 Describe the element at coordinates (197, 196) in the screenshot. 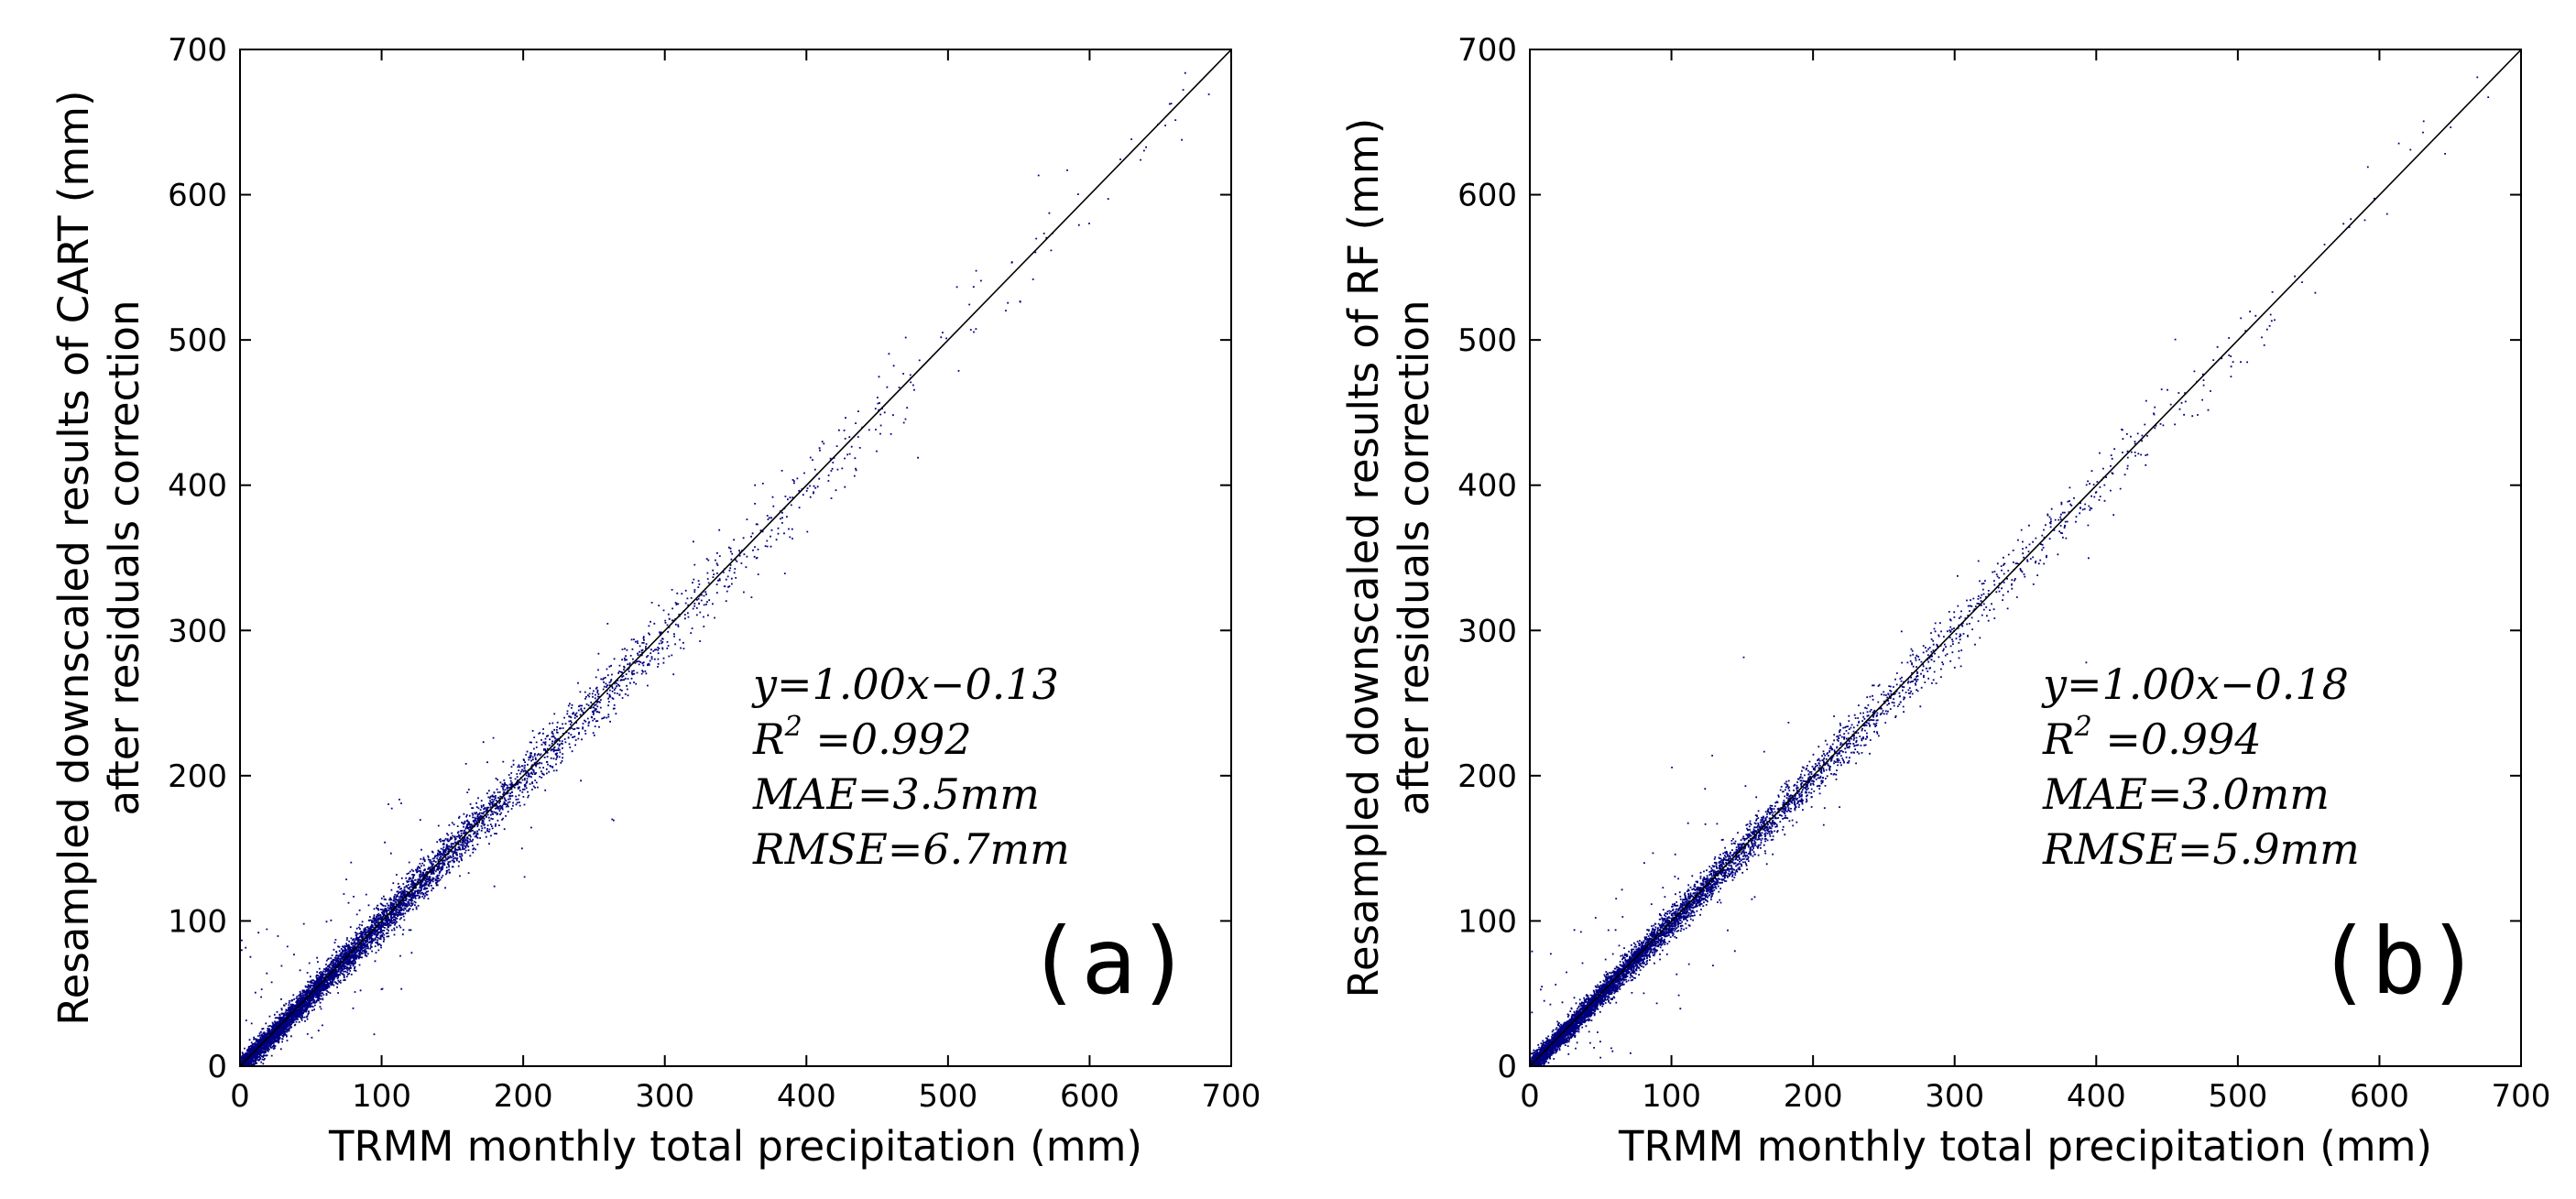

I see `y-tick-label-a-6: 600` at that location.